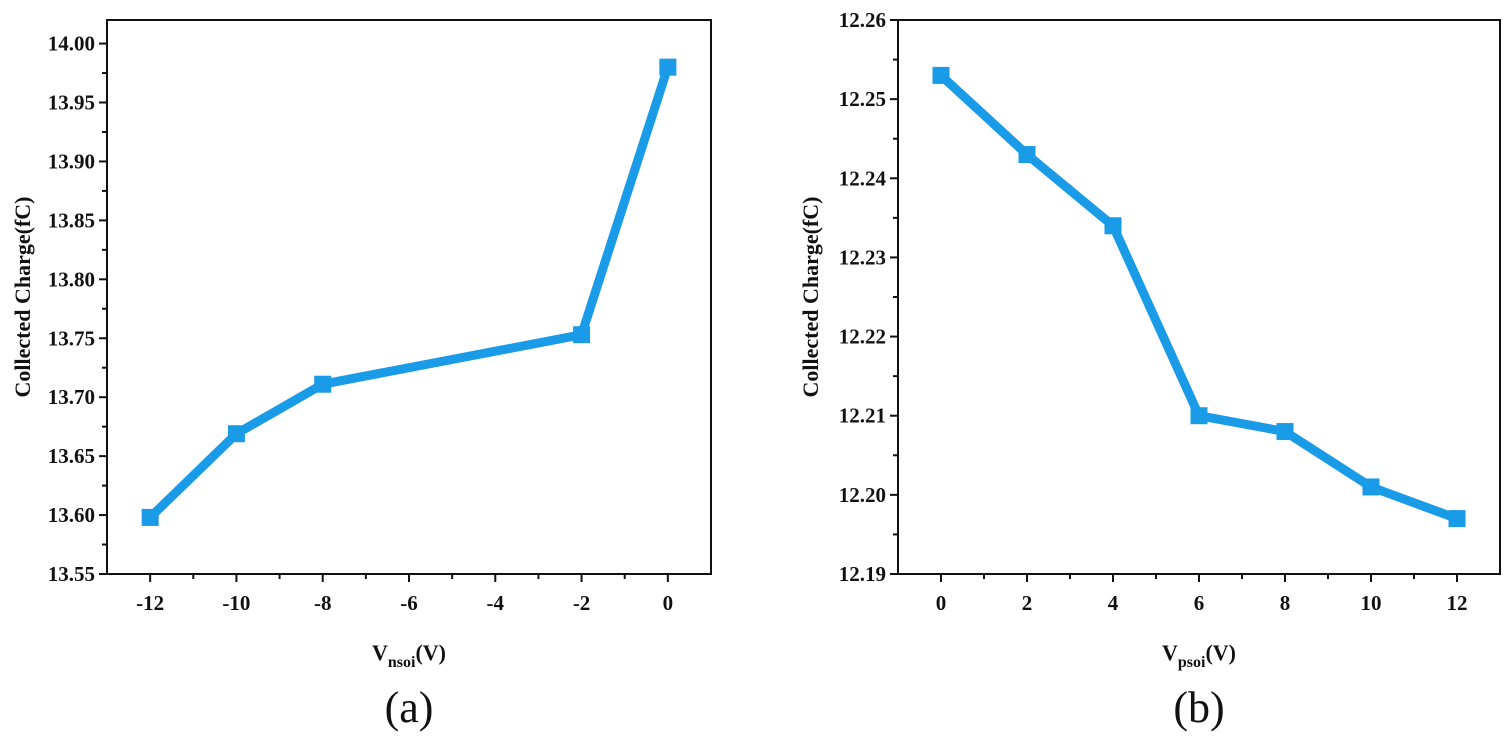 Image resolution: width=1510 pixels, height=742 pixels. Describe the element at coordinates (1457, 603) in the screenshot. I see `x-tick-label: 12` at that location.